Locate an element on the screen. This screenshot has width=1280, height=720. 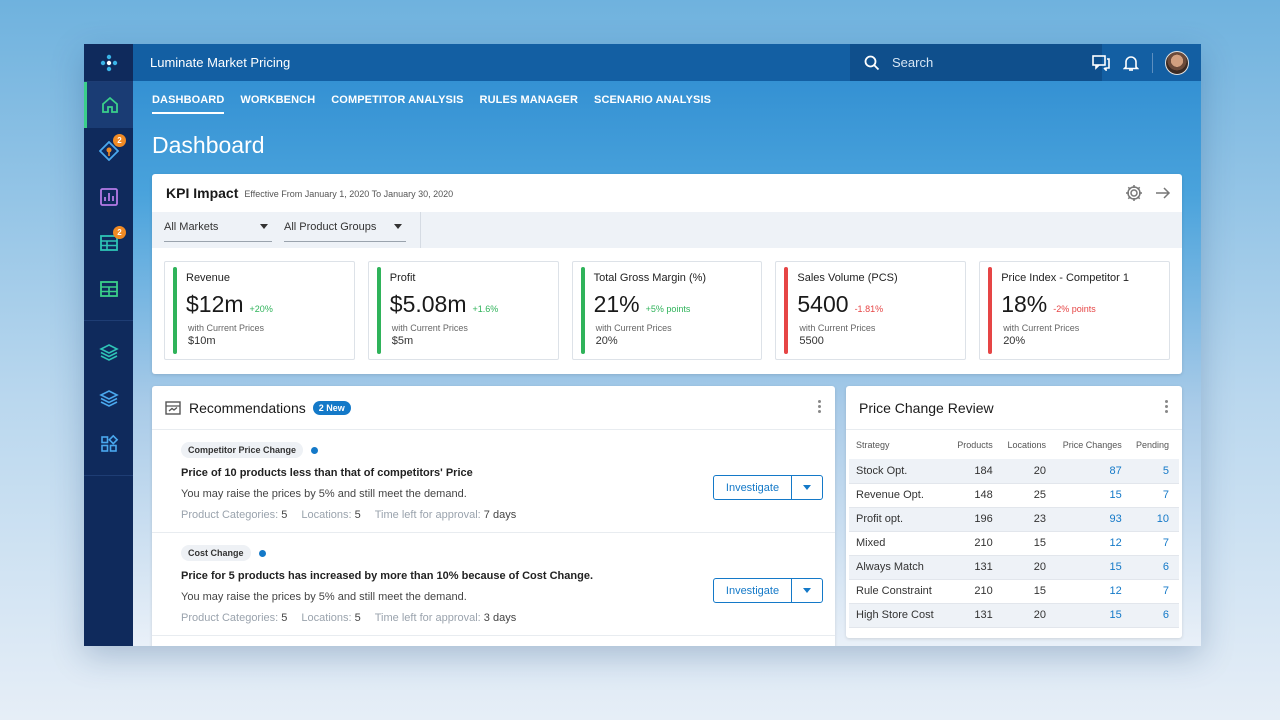
strategy-cell: Stock Opt. is located at coordinates (901, 471).